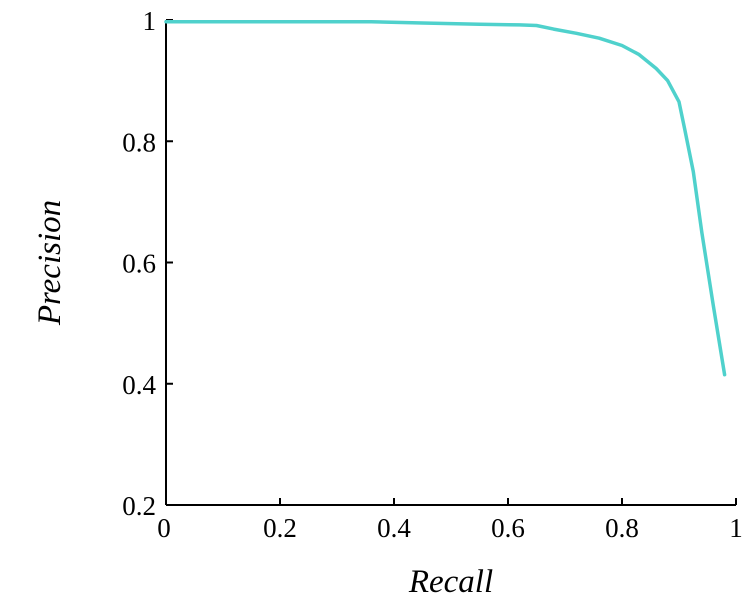 This screenshot has height=610, width=750. What do you see at coordinates (50, 263) in the screenshot?
I see `y-axis-title: Precision` at bounding box center [50, 263].